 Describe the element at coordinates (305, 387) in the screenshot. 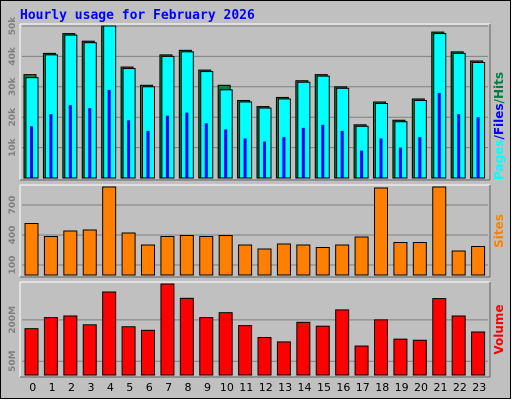

I see `hour-label: 14` at that location.